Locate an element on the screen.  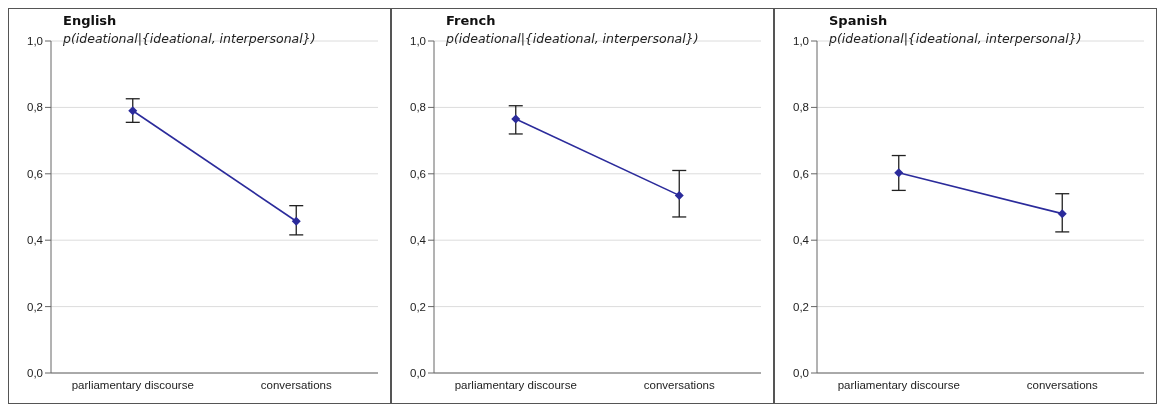
chart-title: Spanish is located at coordinates (858, 20).